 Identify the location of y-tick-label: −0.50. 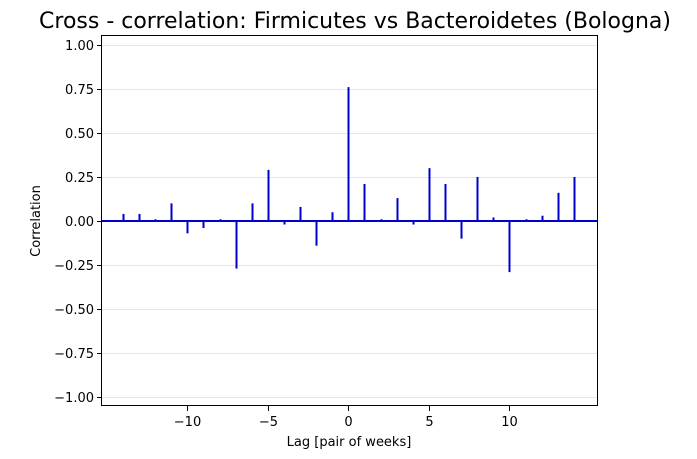
(74, 310).